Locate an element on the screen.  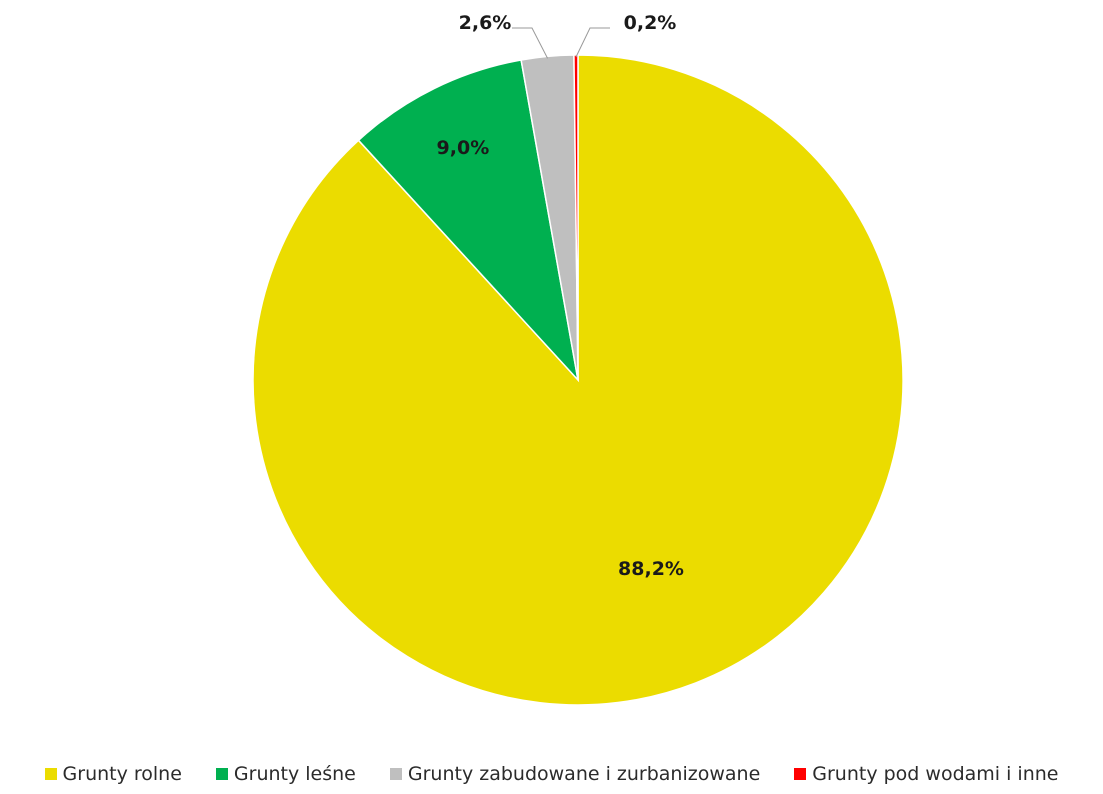
legend-label: Grunty zabudowane i zurbanizowane is located at coordinates (584, 774).